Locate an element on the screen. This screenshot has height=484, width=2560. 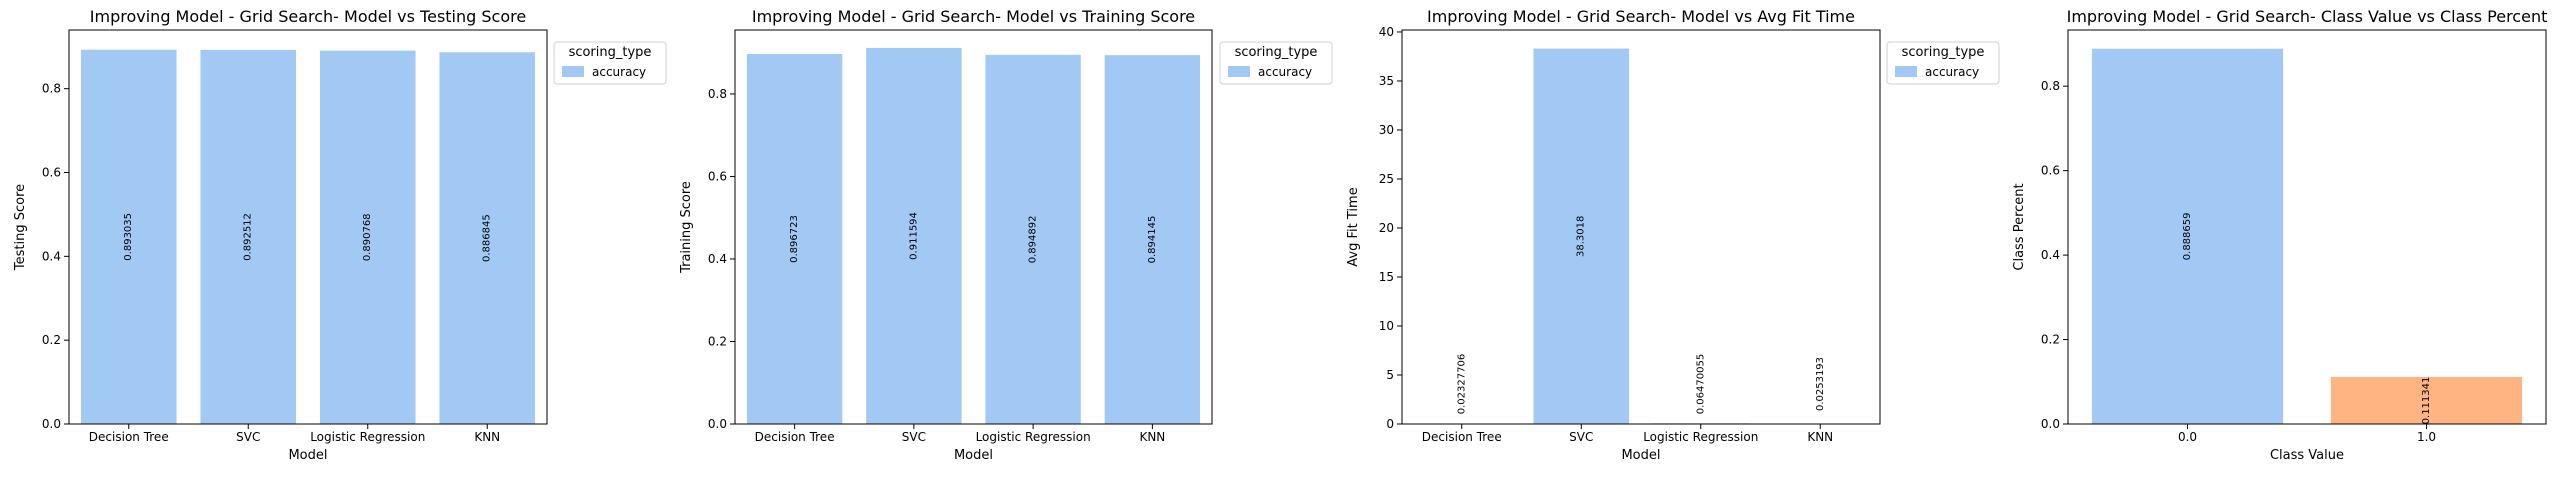
y-tick-label: 30 is located at coordinates (1386, 130).